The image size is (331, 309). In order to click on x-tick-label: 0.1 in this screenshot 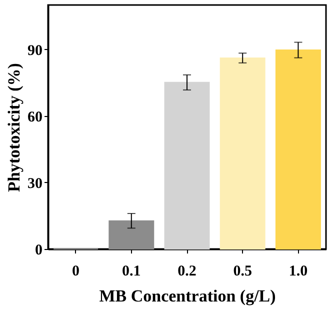, I will do `click(131, 272)`.